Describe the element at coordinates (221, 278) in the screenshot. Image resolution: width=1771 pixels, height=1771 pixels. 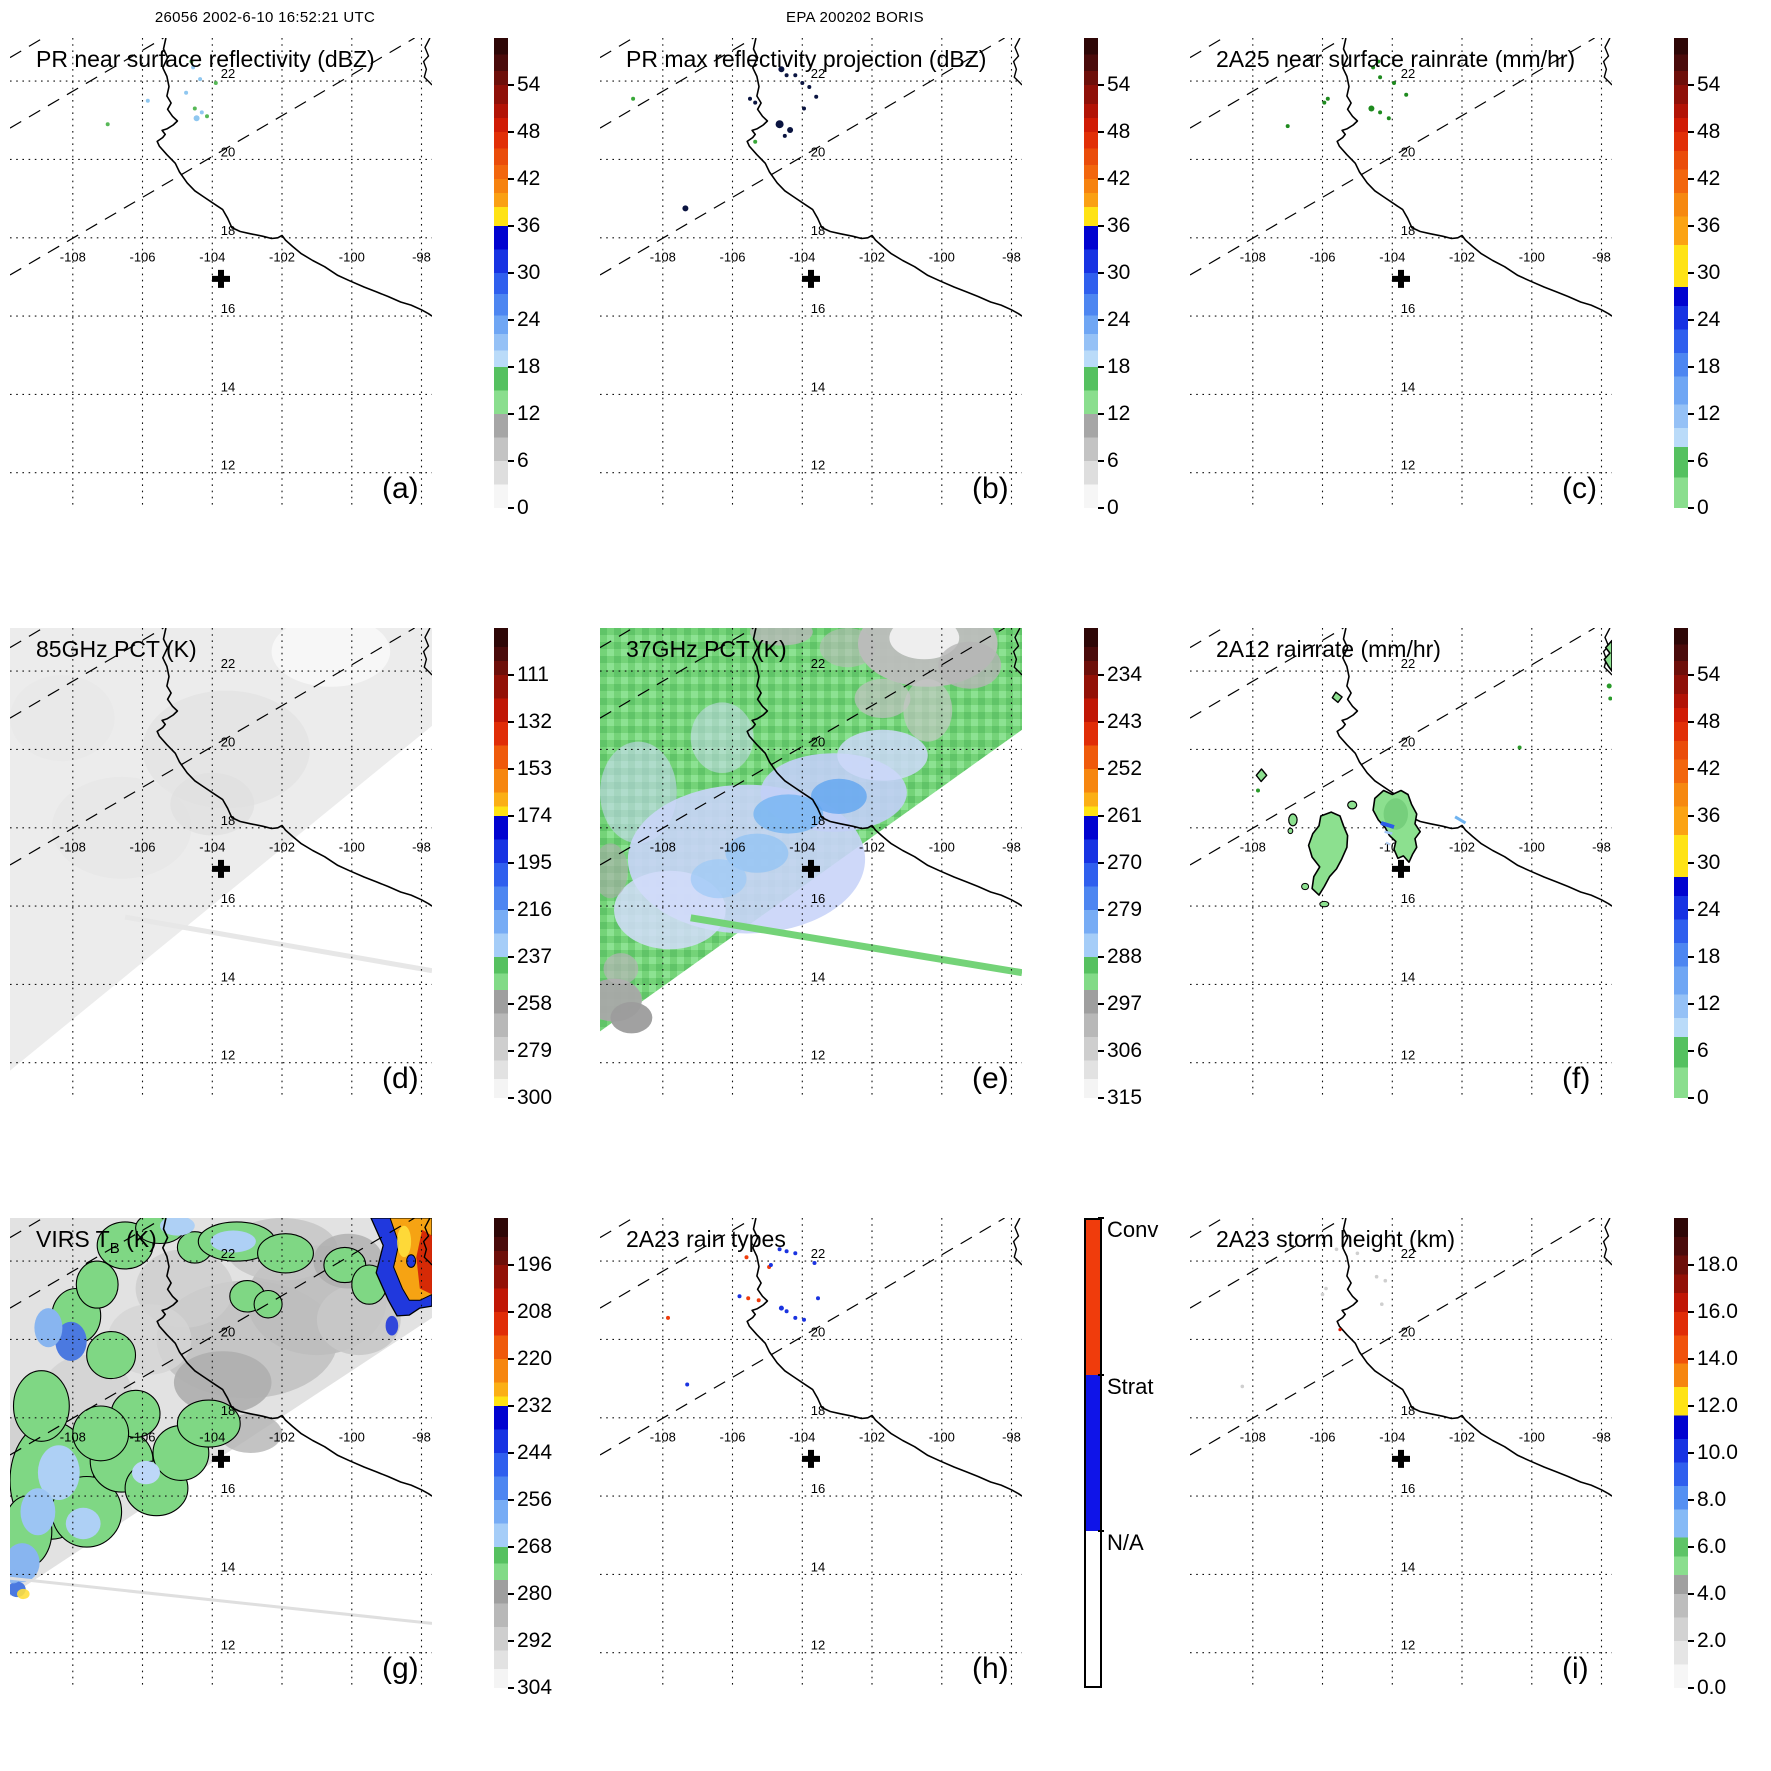
I see `storm-center-cross-marker` at that location.